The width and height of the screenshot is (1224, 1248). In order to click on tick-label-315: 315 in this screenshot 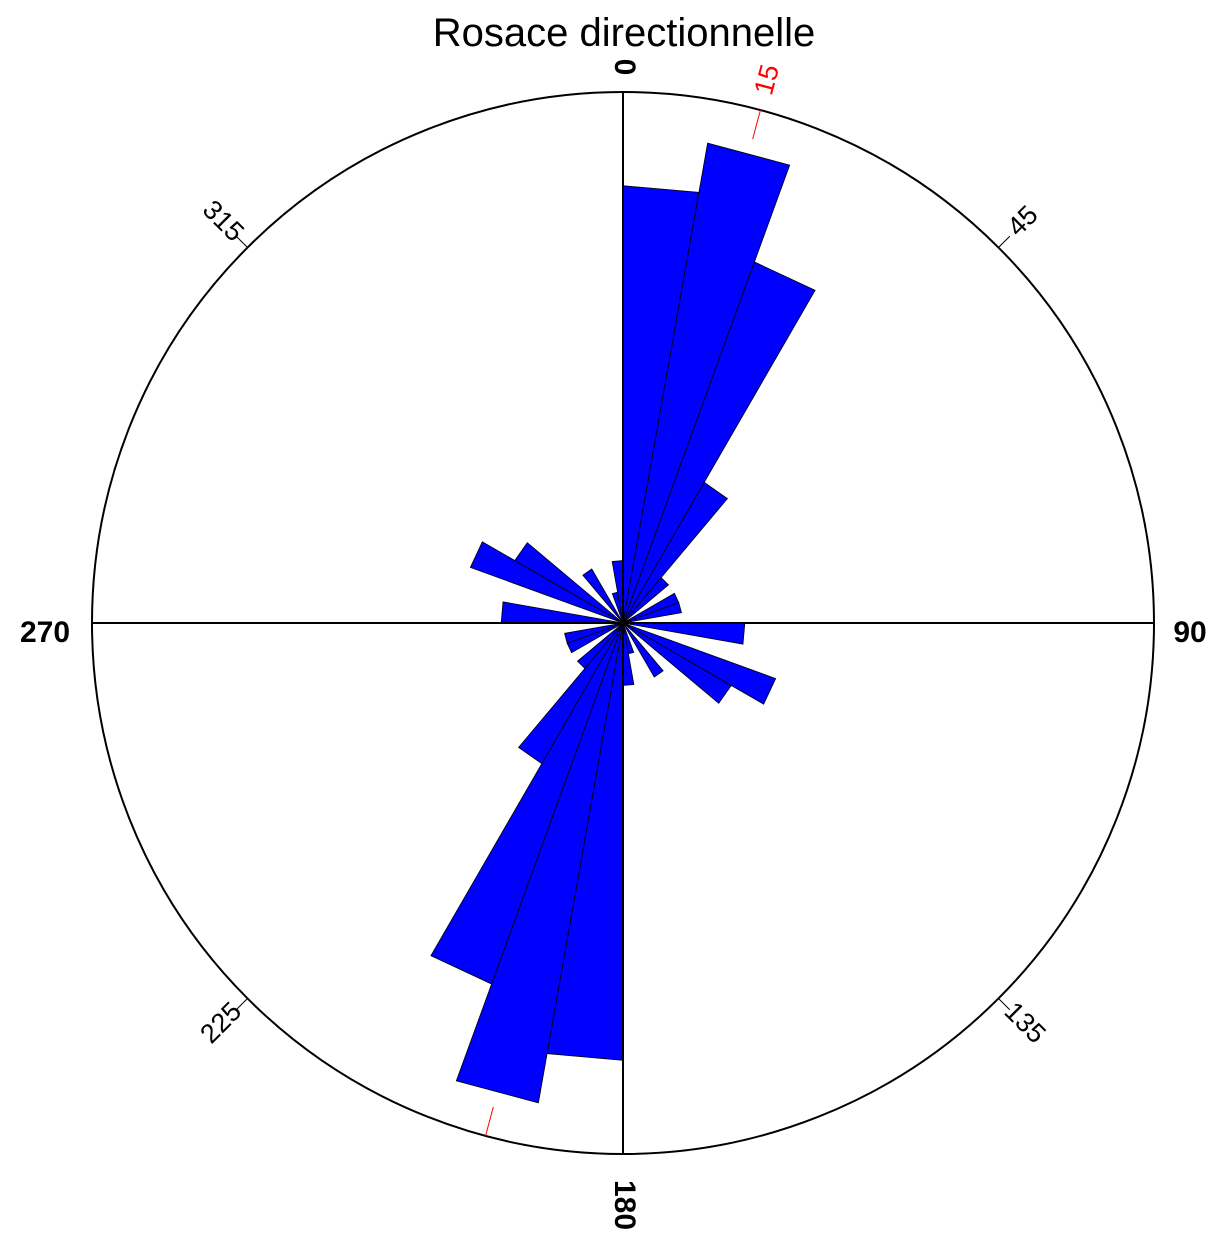, I will do `click(223, 220)`.